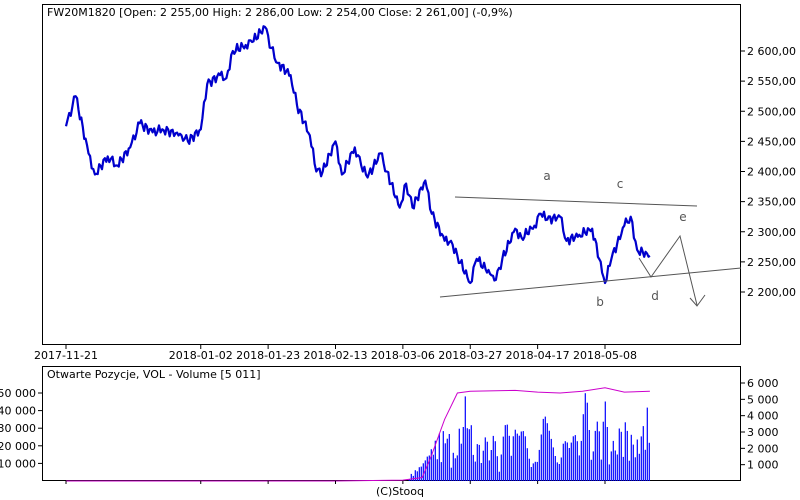  Describe the element at coordinates (546, 176) in the screenshot. I see `wave-label-a: a` at that location.